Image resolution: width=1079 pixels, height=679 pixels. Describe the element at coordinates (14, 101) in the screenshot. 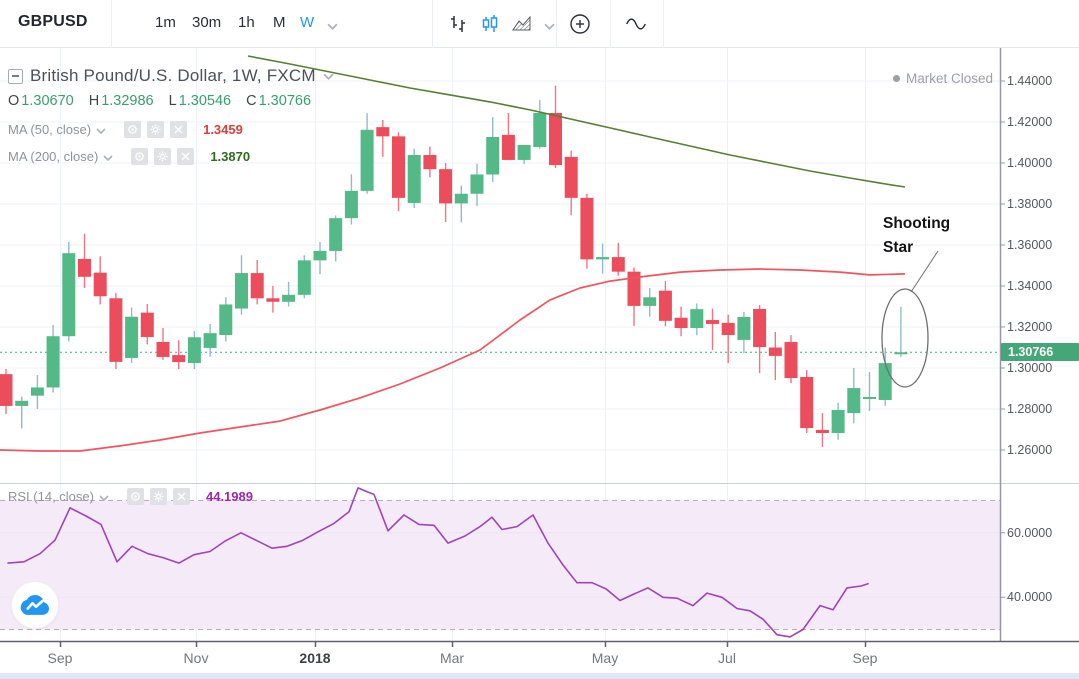

I see `open-label: O` at that location.